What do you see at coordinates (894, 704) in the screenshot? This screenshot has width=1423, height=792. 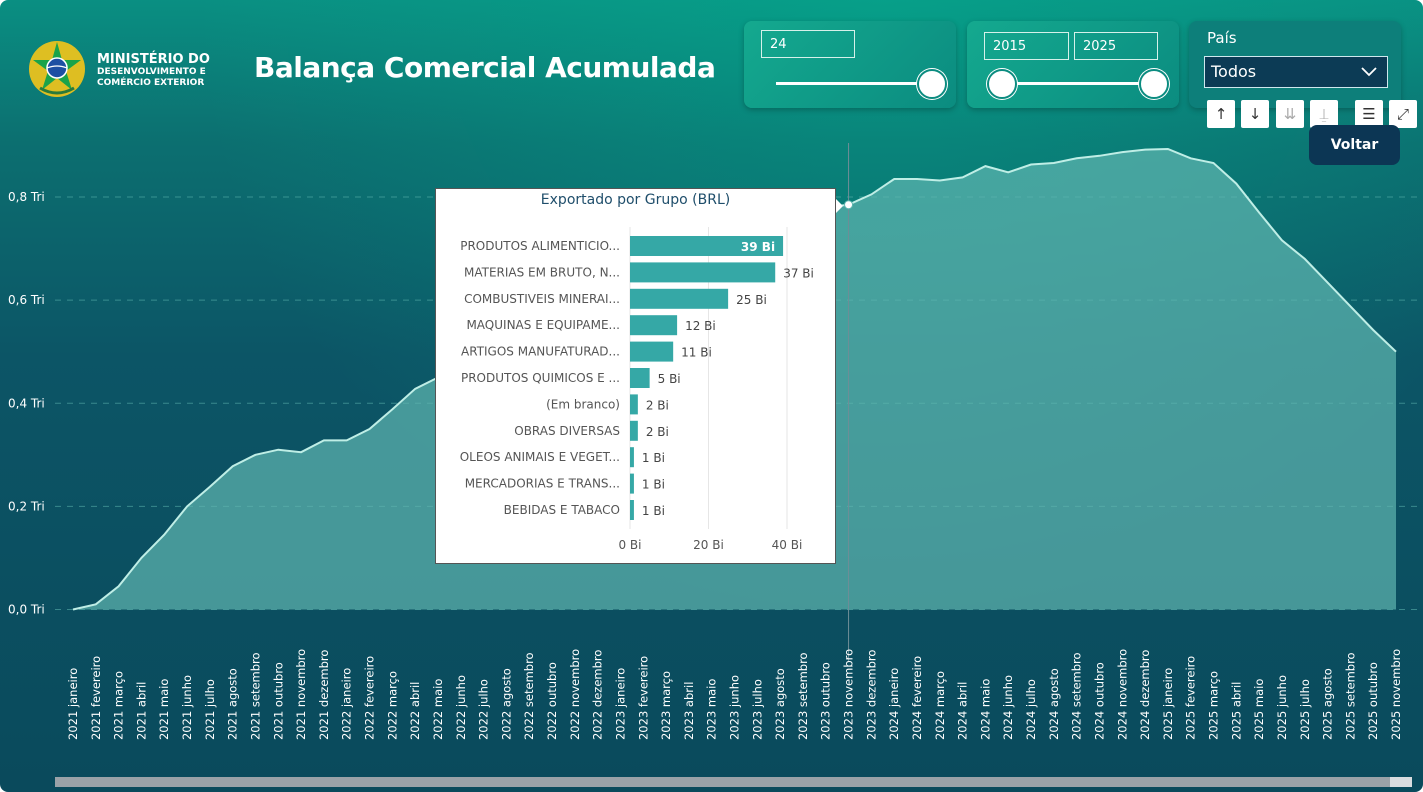 I see `x-tick-label: 2024 janeiro` at bounding box center [894, 704].